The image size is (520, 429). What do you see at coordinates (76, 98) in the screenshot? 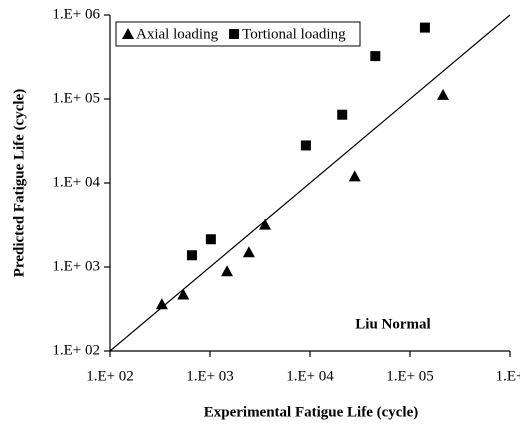
I see `y-tick-label: 1.E+ 05` at bounding box center [76, 98].